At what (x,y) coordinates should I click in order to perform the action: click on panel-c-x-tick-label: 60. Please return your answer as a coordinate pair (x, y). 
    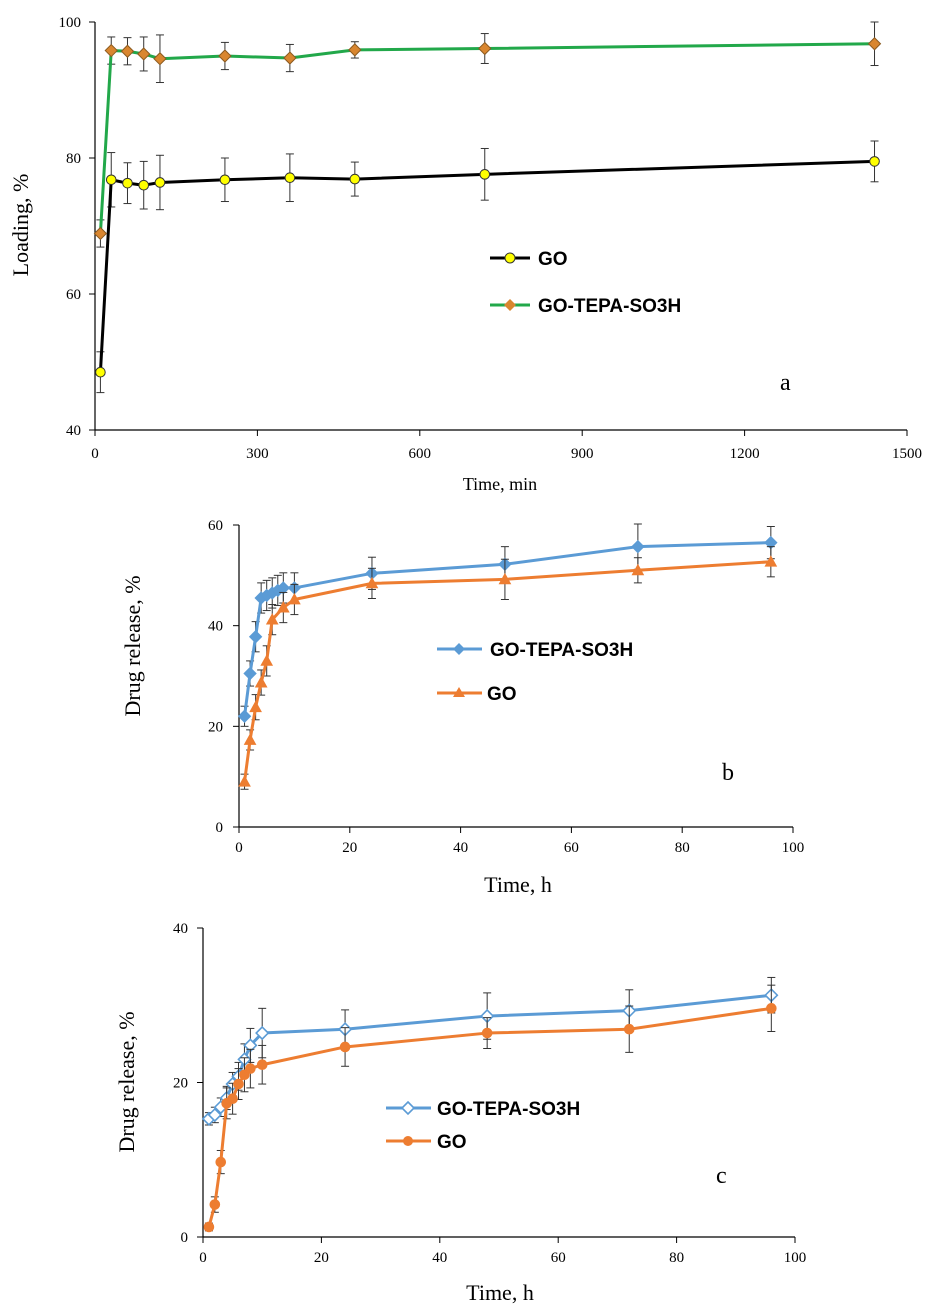
    Looking at the image, I should click on (558, 1258).